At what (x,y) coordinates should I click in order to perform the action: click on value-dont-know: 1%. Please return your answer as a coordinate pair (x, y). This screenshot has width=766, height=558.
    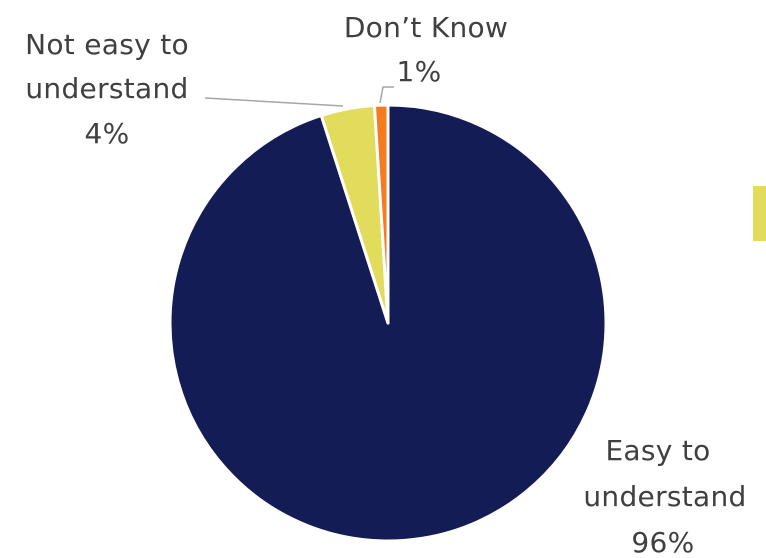
    Looking at the image, I should click on (418, 71).